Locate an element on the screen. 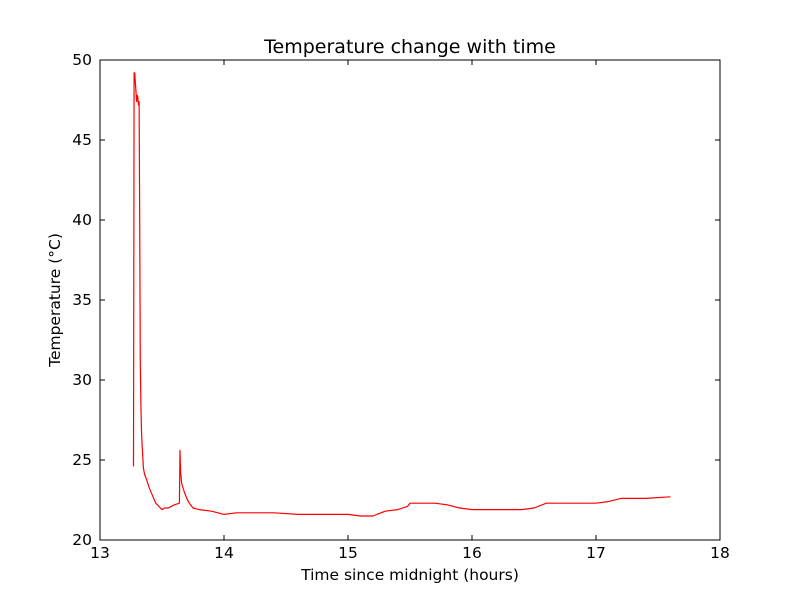  y-tick-label: 40 is located at coordinates (82, 220).